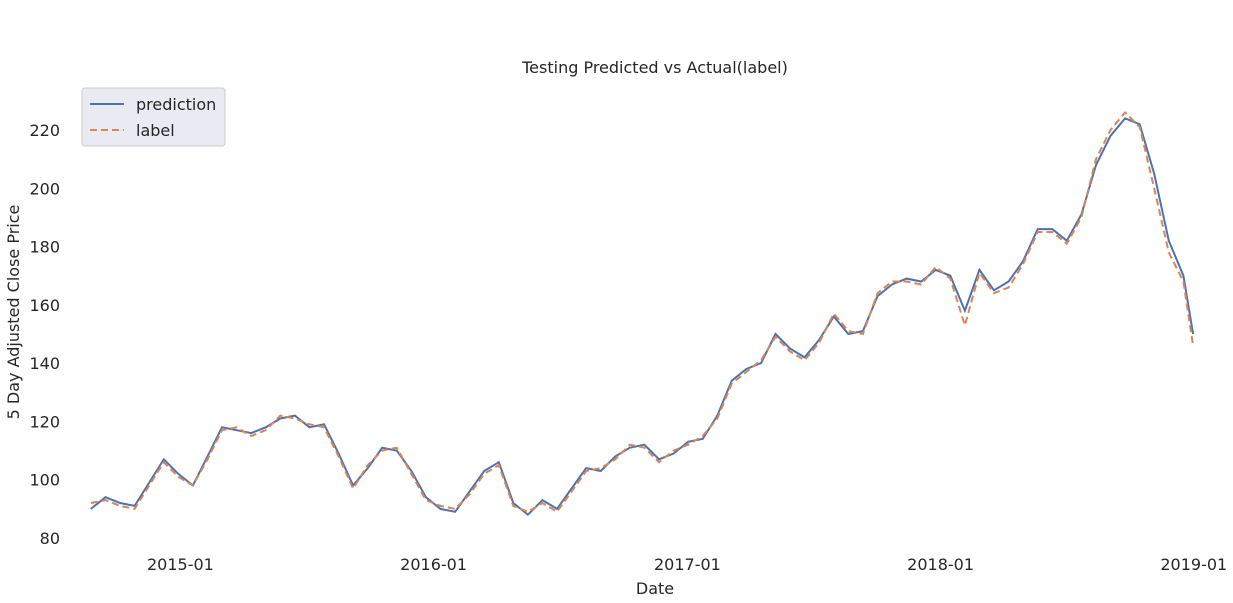 Image resolution: width=1233 pixels, height=603 pixels. I want to click on y-tick-label: 160, so click(44, 305).